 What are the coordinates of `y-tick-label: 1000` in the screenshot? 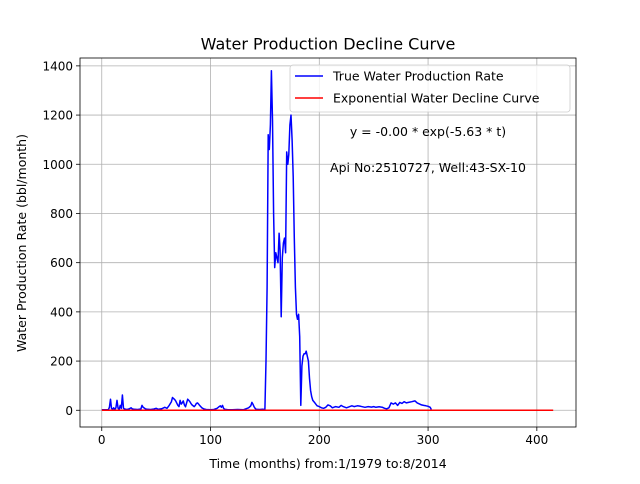 It's located at (57, 165).